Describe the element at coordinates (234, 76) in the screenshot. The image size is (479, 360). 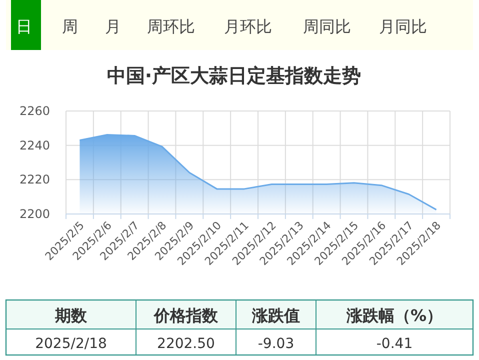
I see `chart-title: 中国·产区大蒜日定基指数走势` at that location.